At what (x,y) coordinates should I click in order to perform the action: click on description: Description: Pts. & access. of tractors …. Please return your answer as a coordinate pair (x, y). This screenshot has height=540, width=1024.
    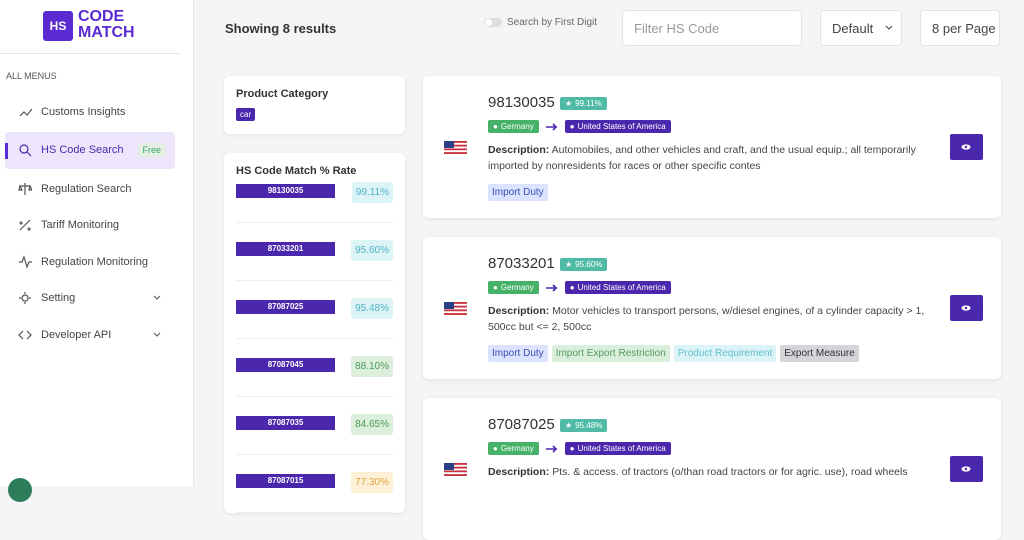
    Looking at the image, I should click on (708, 472).